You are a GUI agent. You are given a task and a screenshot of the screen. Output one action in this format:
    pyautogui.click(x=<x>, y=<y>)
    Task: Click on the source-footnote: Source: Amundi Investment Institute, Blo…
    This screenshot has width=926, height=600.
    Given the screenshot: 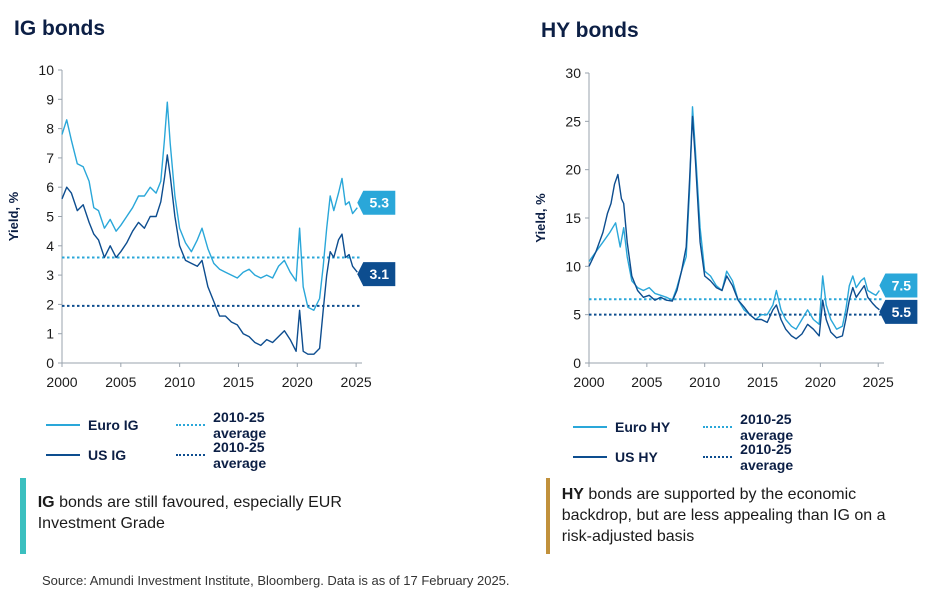 What is the action you would take?
    pyautogui.click(x=276, y=580)
    